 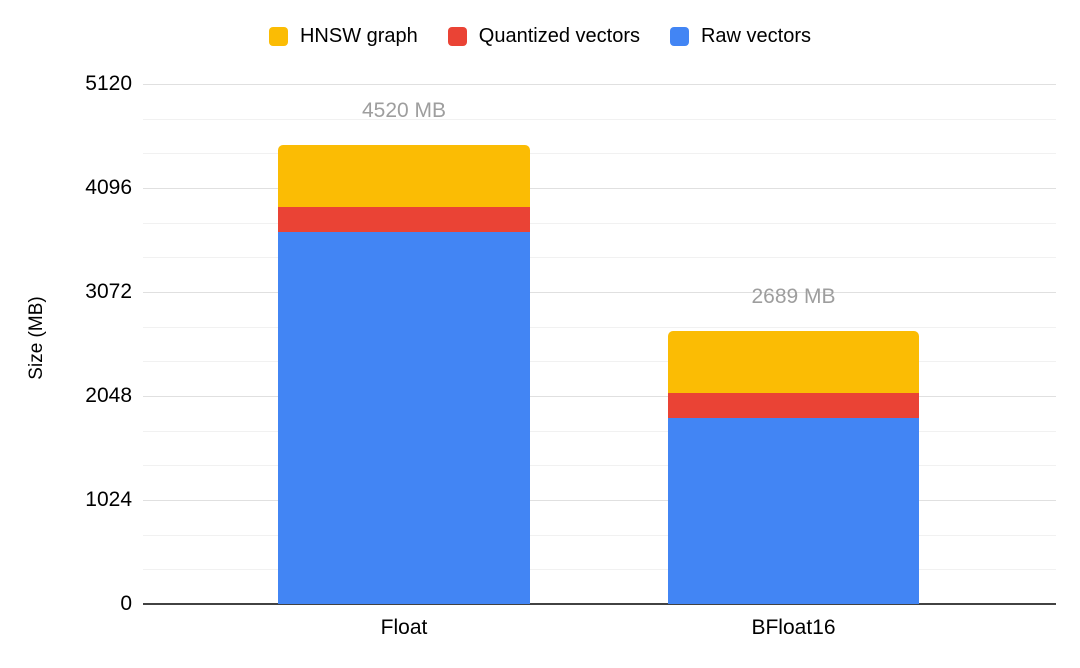 I want to click on y-tick-label: 2048, so click(x=108, y=395).